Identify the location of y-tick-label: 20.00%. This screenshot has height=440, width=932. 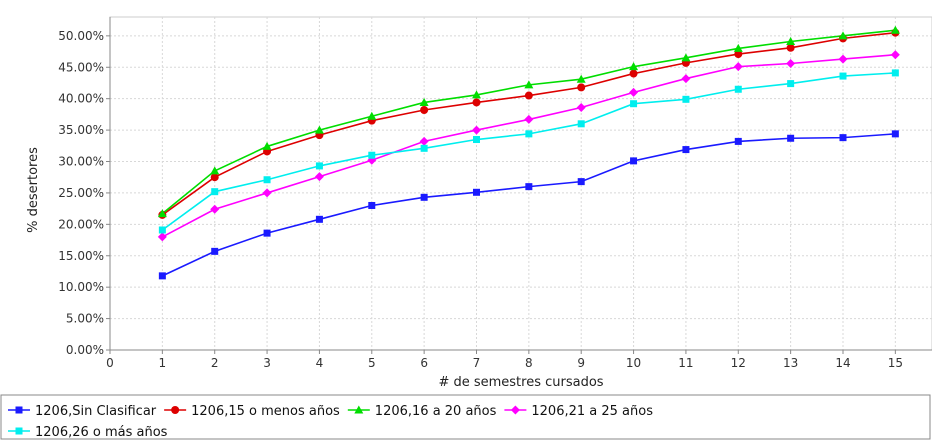
(81, 224).